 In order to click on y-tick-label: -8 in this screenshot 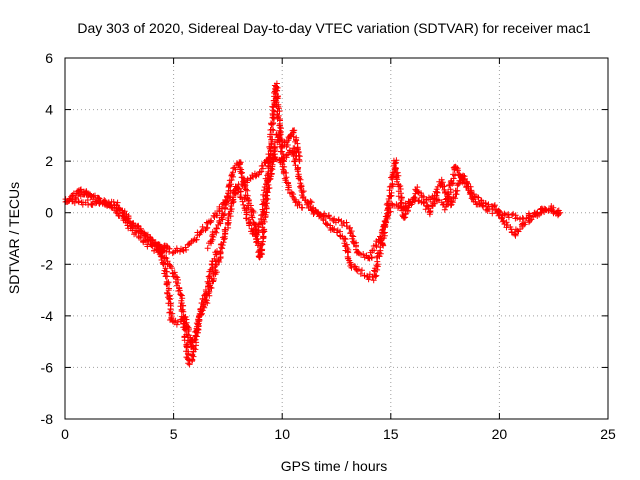, I will do `click(47, 419)`.